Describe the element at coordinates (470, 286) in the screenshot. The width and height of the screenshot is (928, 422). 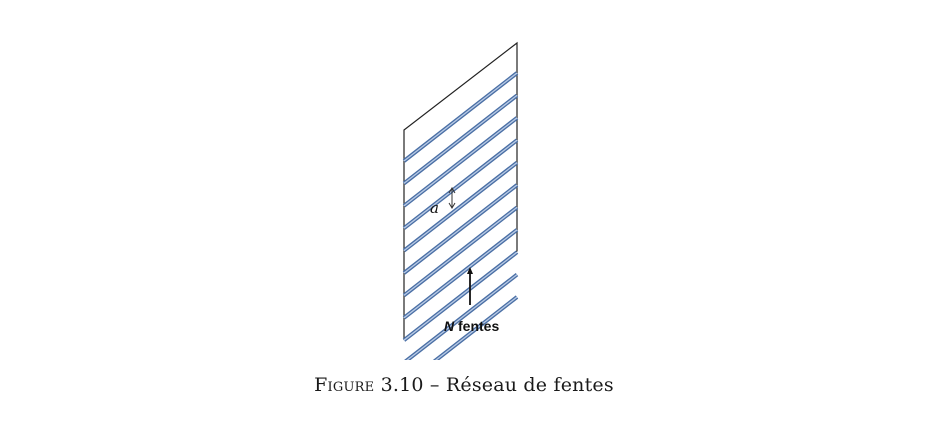
I see `slit-pointer` at that location.